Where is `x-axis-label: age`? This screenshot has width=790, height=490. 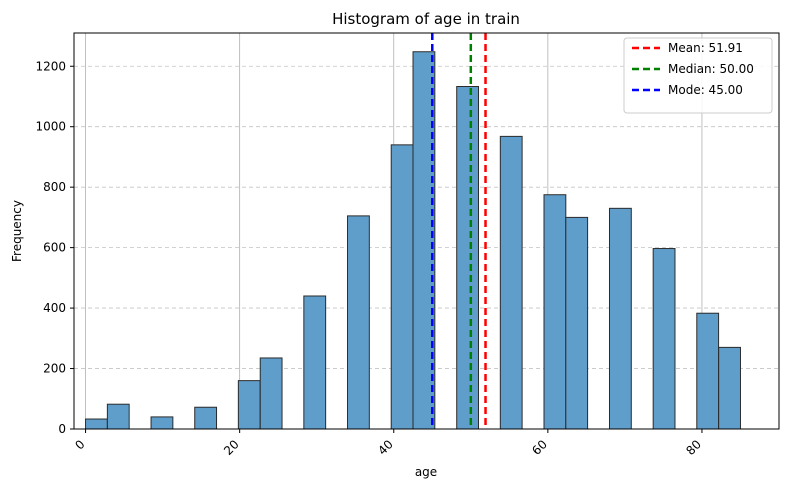 x-axis-label: age is located at coordinates (426, 472).